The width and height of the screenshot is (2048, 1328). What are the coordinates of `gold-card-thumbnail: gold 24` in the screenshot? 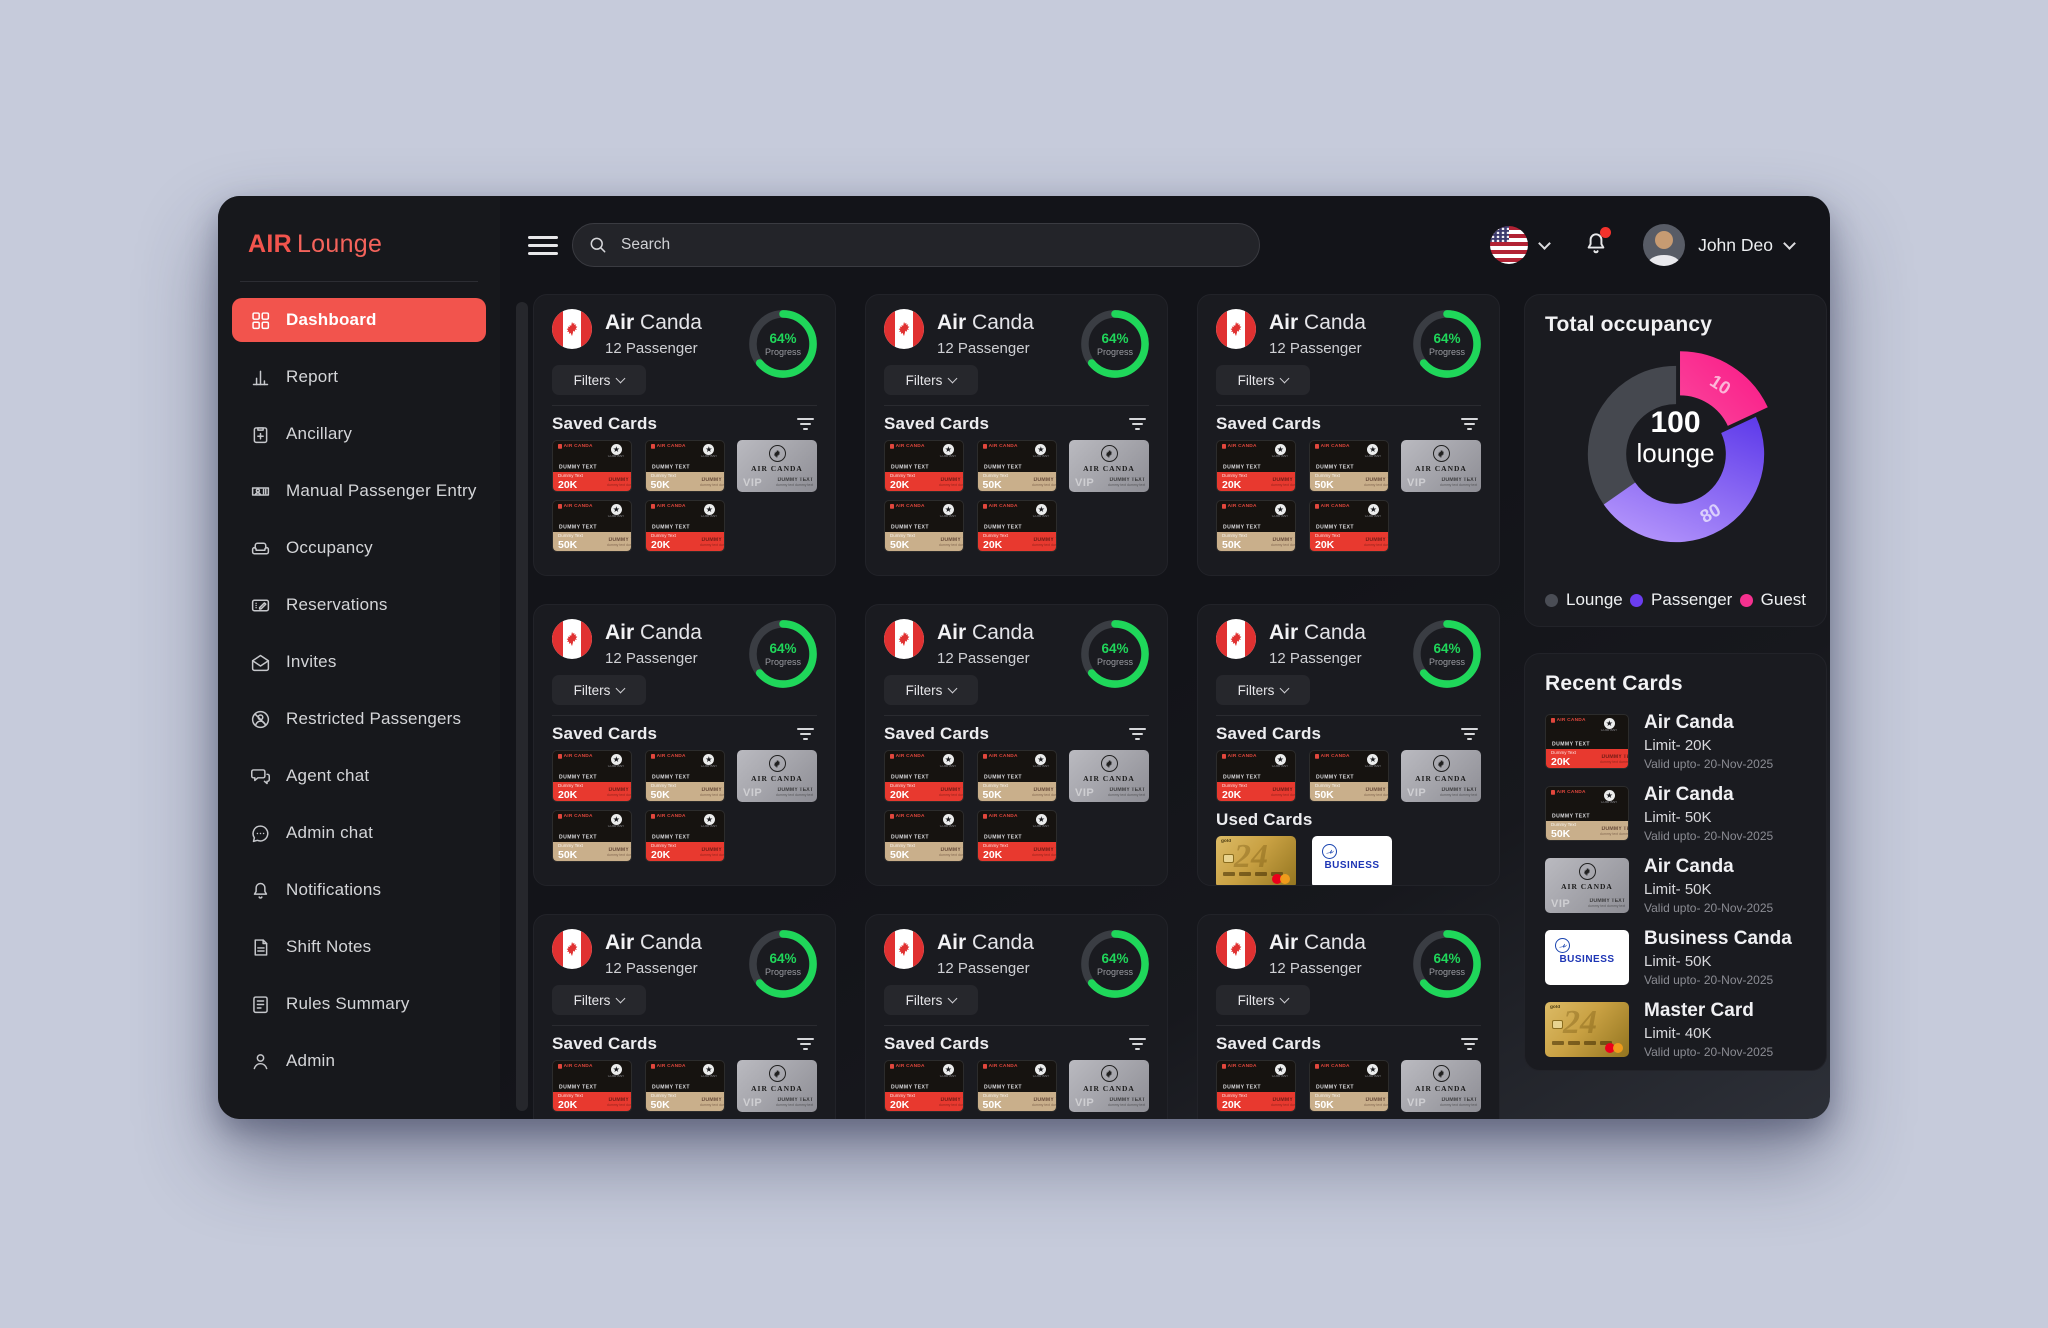 It's located at (1256, 860).